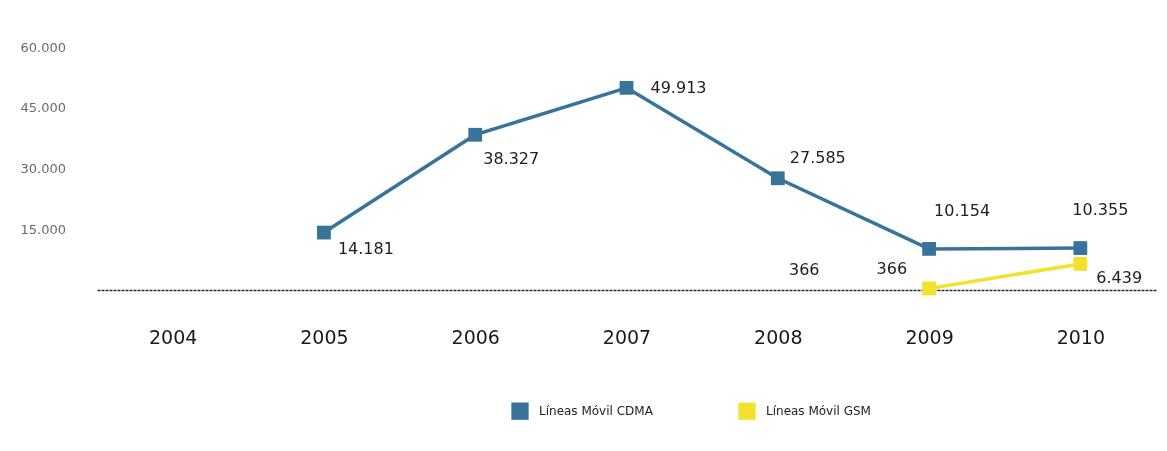 This screenshot has height=451, width=1167. Describe the element at coordinates (173, 336) in the screenshot. I see `x-tick-label: 2004` at that location.